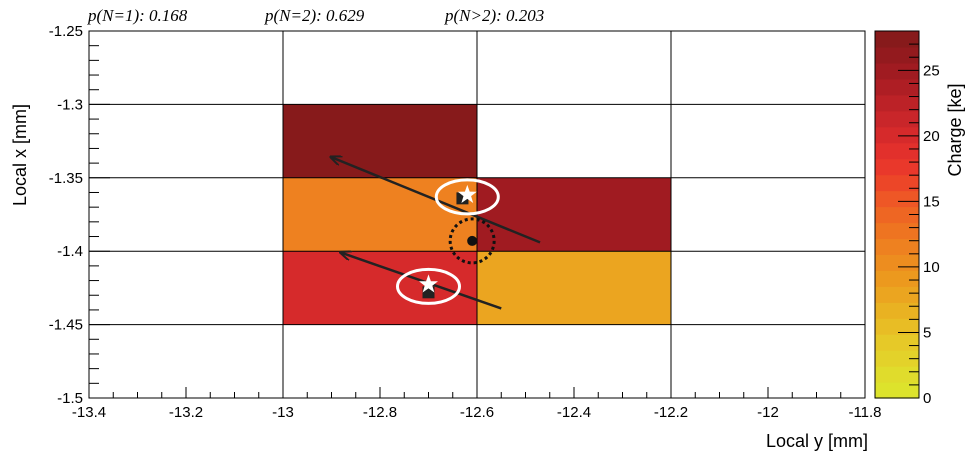 This screenshot has height=462, width=970. I want to click on y-tick-label-0: -1.5, so click(70, 398).